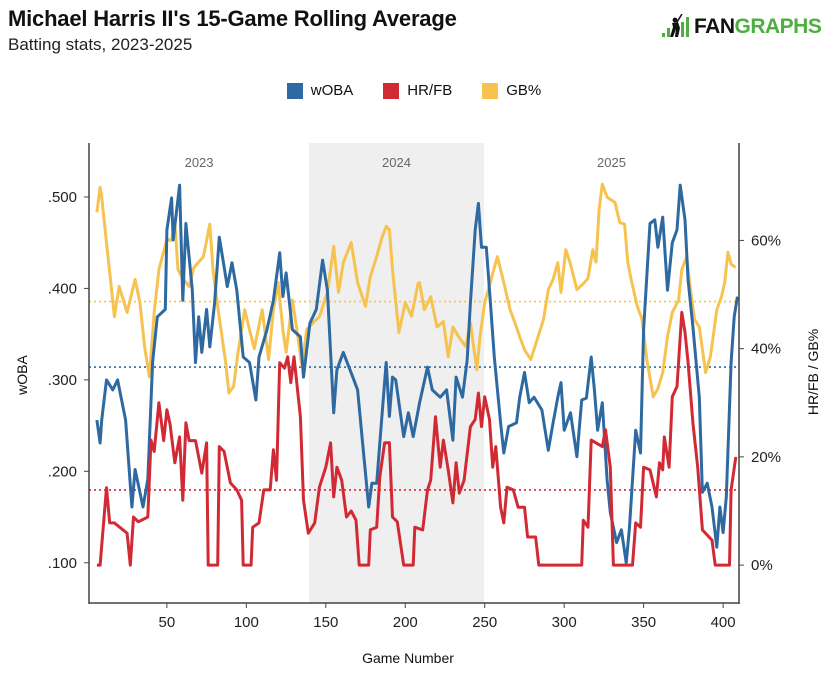 The image size is (828, 673). I want to click on legend-item-gb: GB%, so click(511, 90).